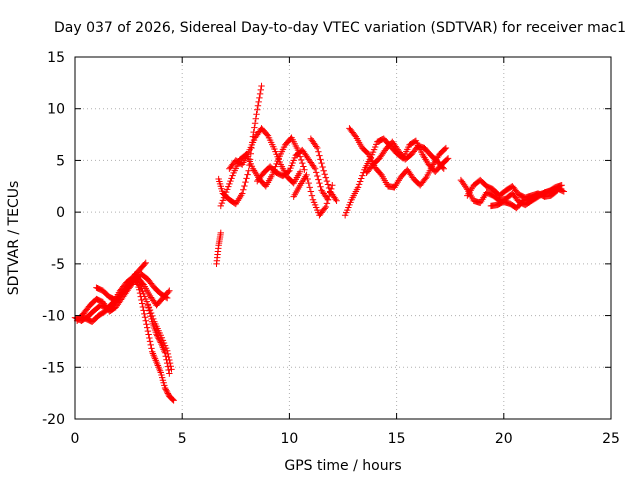  Describe the element at coordinates (504, 439) in the screenshot. I see `x-tick-label: 20` at that location.